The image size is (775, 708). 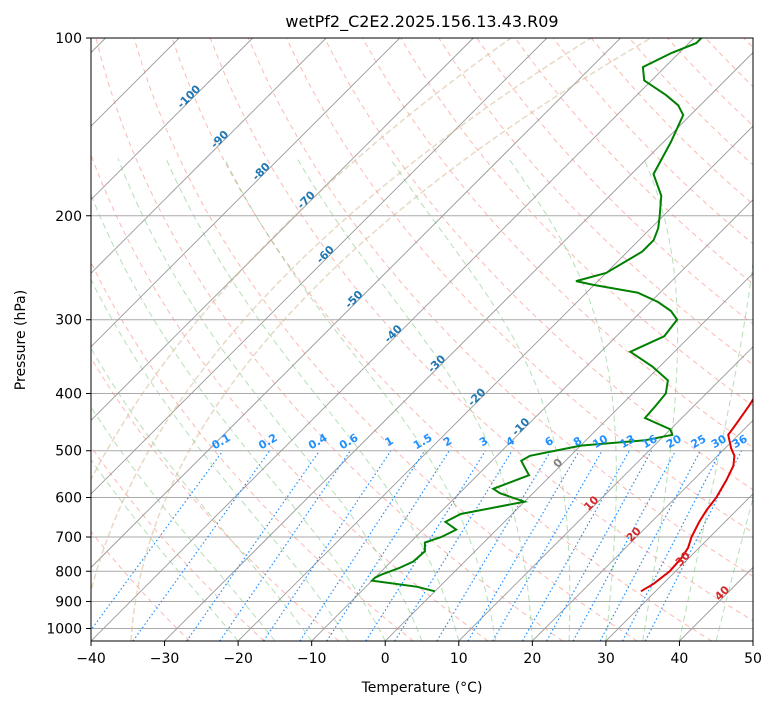 What do you see at coordinates (68, 39) in the screenshot?
I see `y-tick-label: 100` at bounding box center [68, 39].